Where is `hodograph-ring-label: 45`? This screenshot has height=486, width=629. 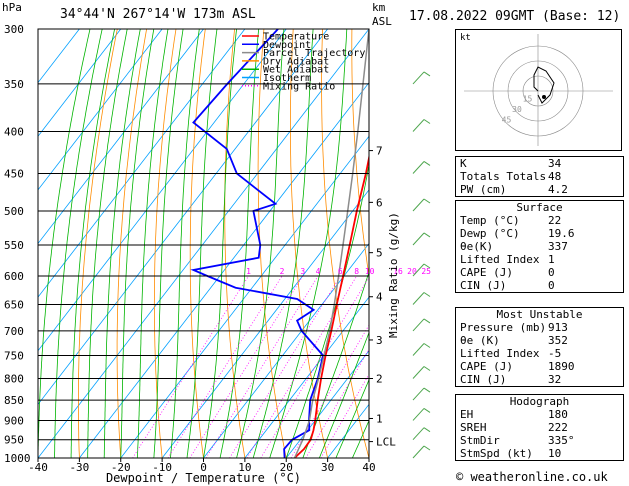
hodograph-ring-label: 45 is located at coordinates (507, 120).